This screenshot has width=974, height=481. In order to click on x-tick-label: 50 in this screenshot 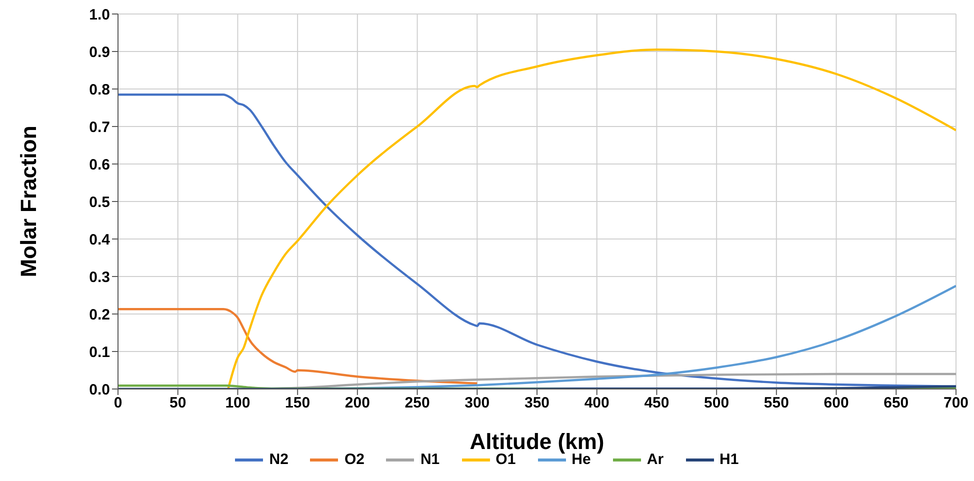, I will do `click(178, 403)`.